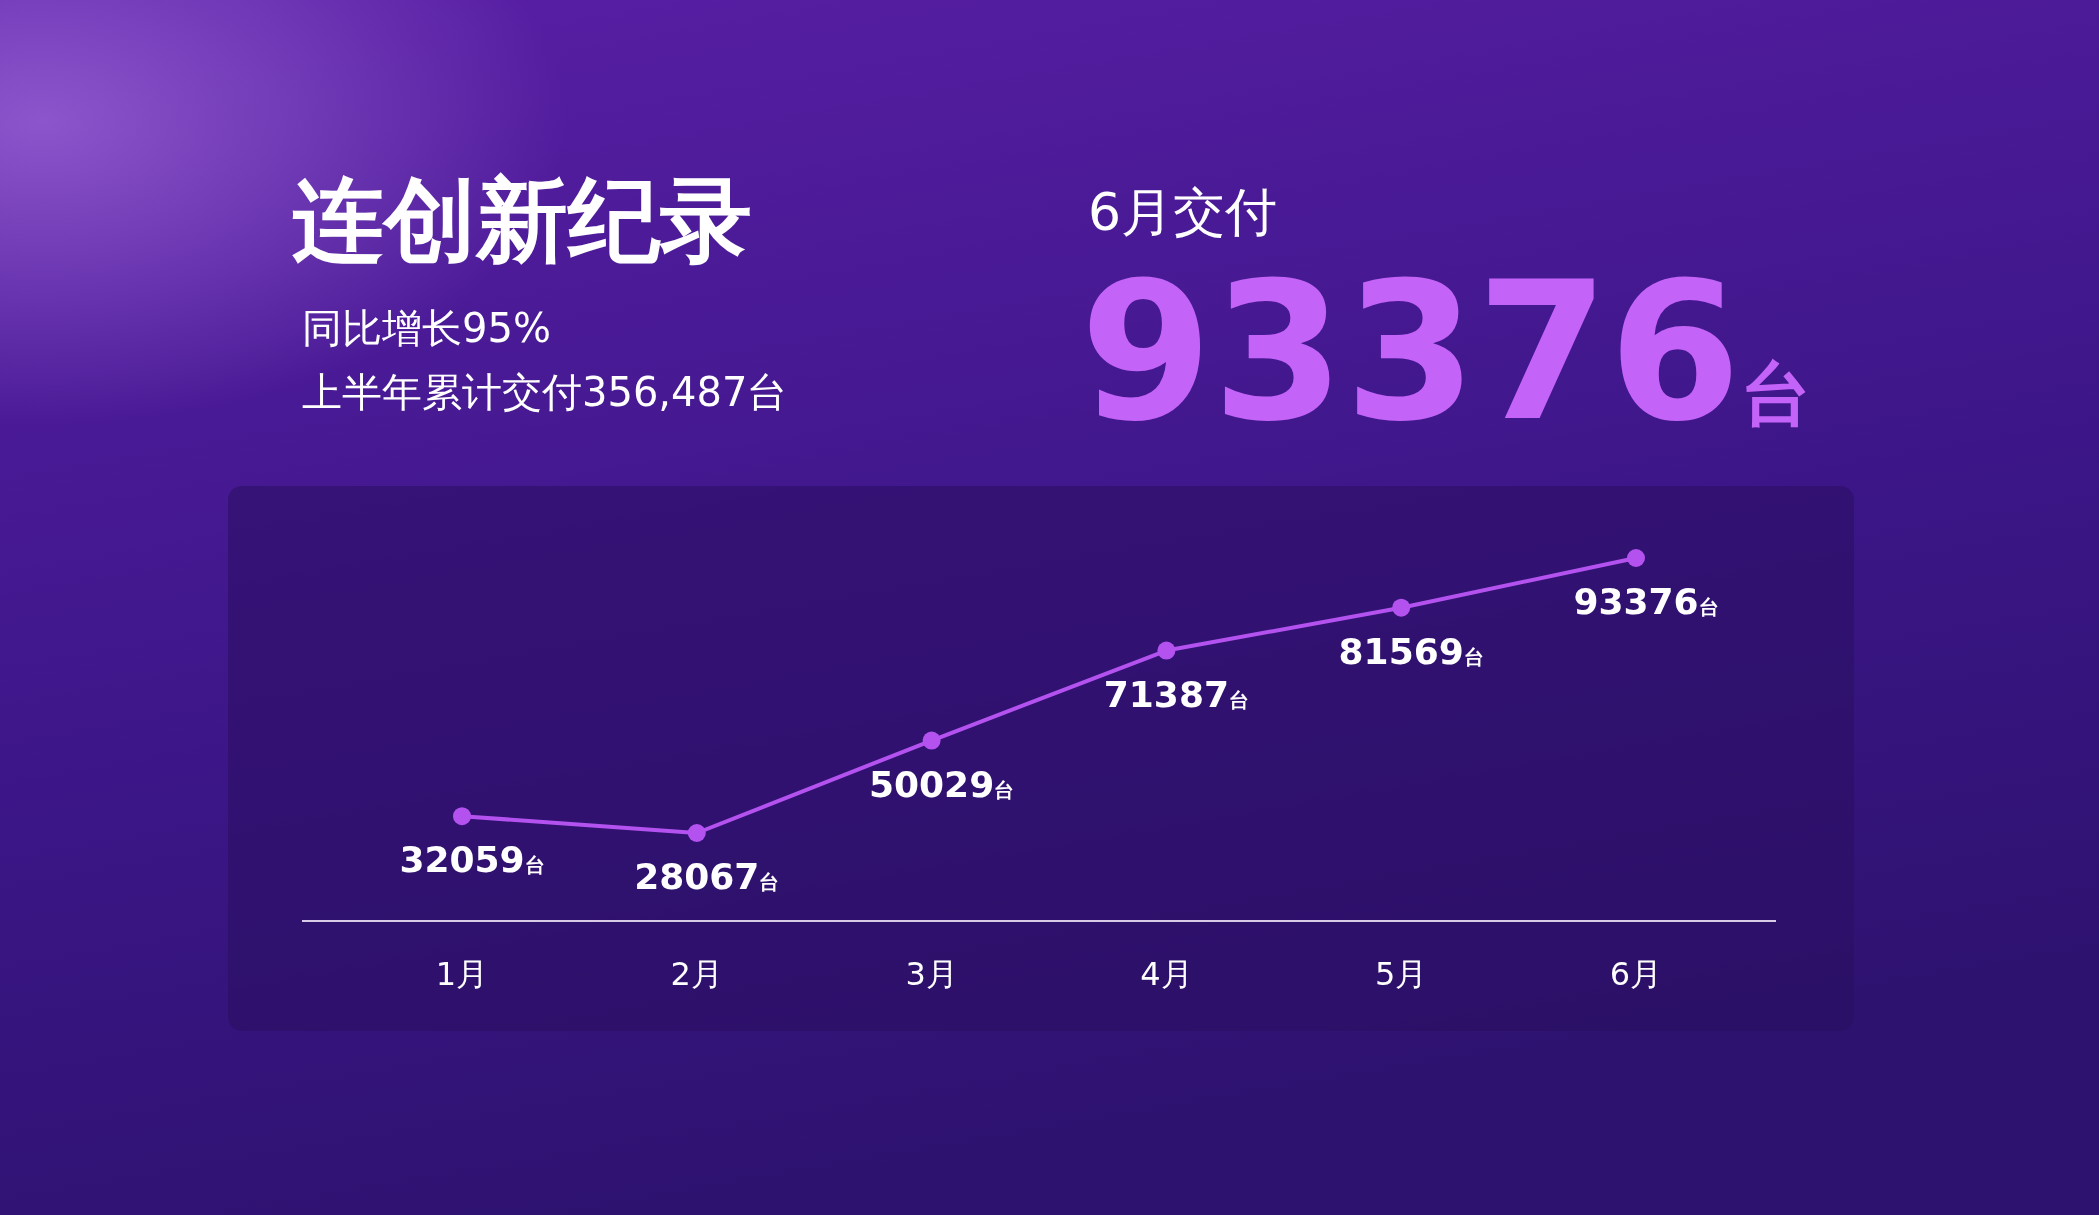  Describe the element at coordinates (707, 876) in the screenshot. I see `data-label: 28067台` at that location.